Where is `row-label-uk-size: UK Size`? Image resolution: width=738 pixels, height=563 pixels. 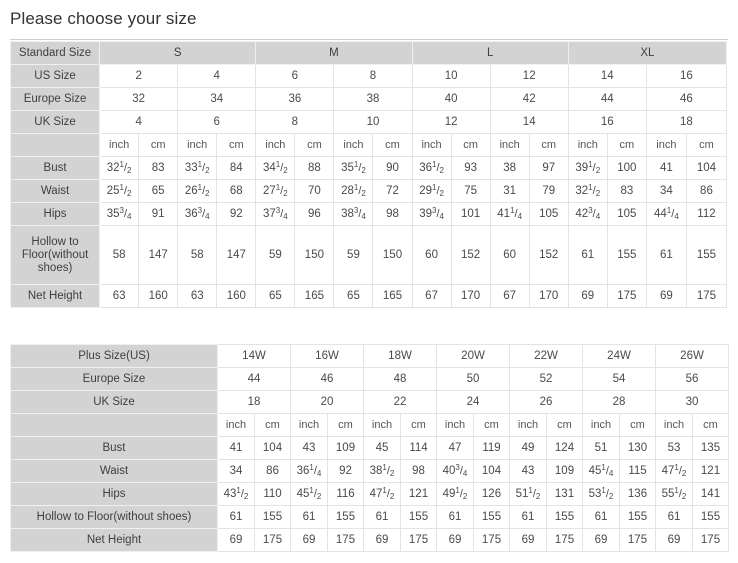
row-label-uk-size: UK Size is located at coordinates (55, 122).